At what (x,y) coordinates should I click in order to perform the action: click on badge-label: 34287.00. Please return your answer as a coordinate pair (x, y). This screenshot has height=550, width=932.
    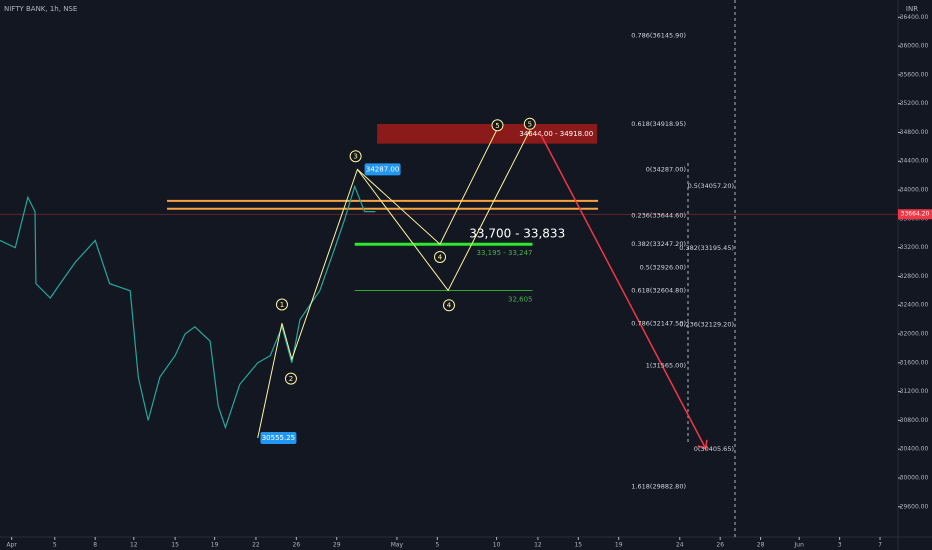
    Looking at the image, I should click on (382, 169).